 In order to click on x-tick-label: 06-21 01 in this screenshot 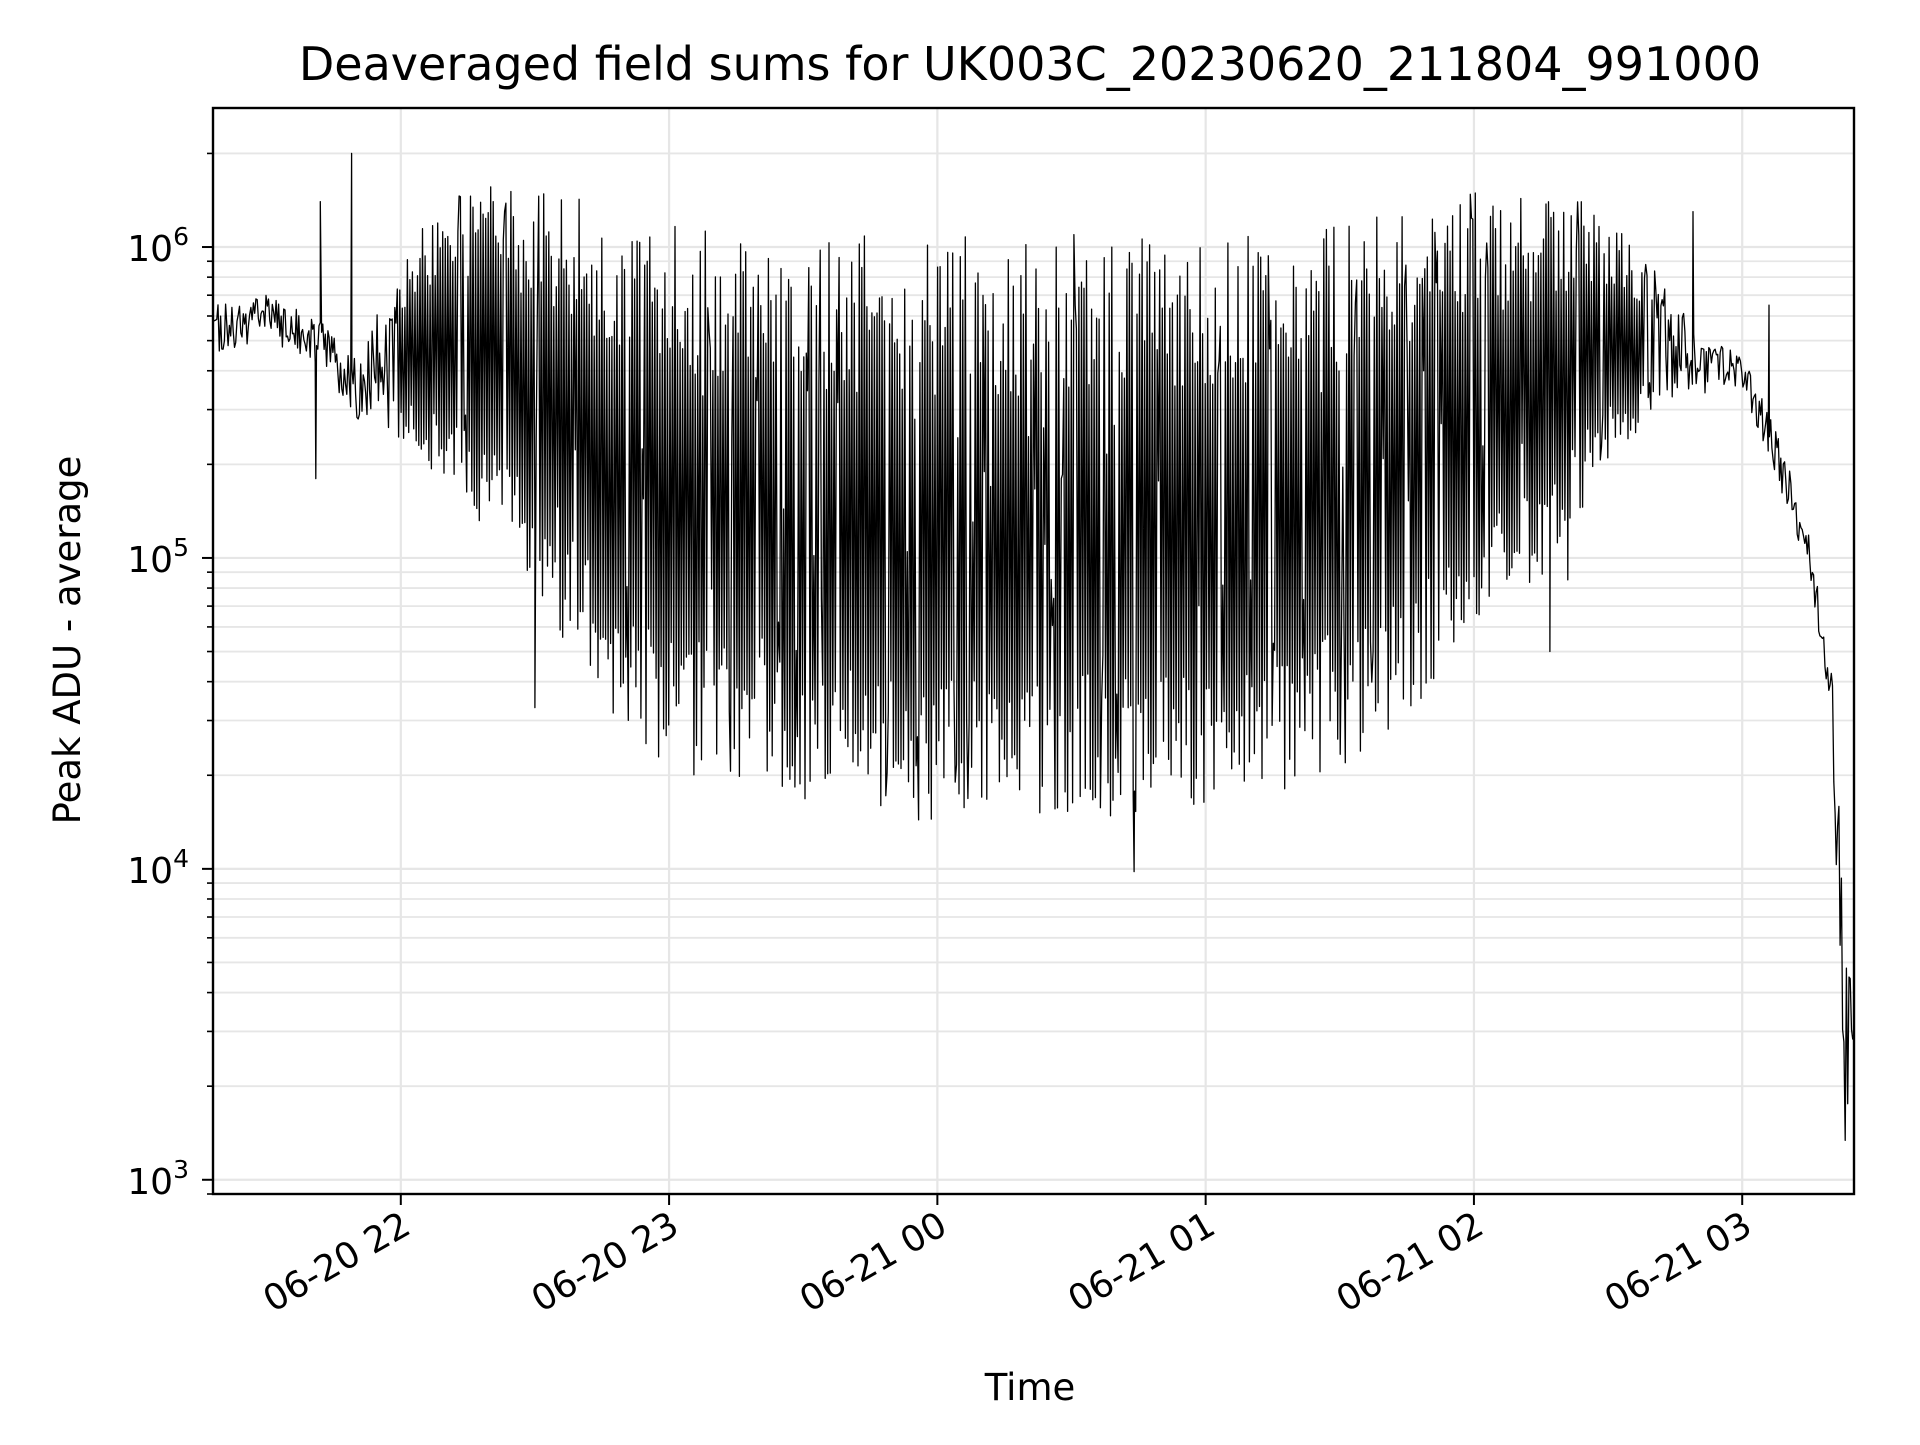, I will do `click(1141, 1262)`.